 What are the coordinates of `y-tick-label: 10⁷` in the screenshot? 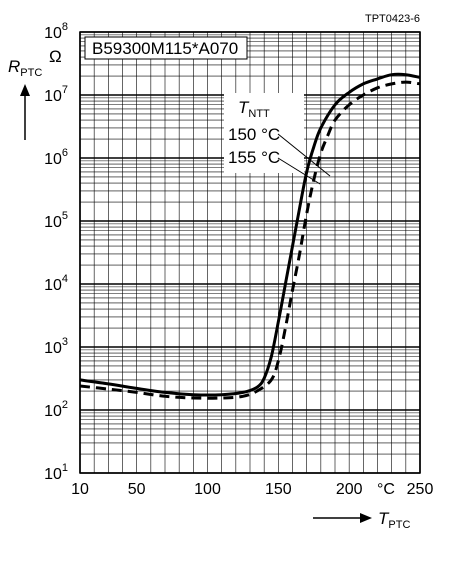 It's located at (56, 94).